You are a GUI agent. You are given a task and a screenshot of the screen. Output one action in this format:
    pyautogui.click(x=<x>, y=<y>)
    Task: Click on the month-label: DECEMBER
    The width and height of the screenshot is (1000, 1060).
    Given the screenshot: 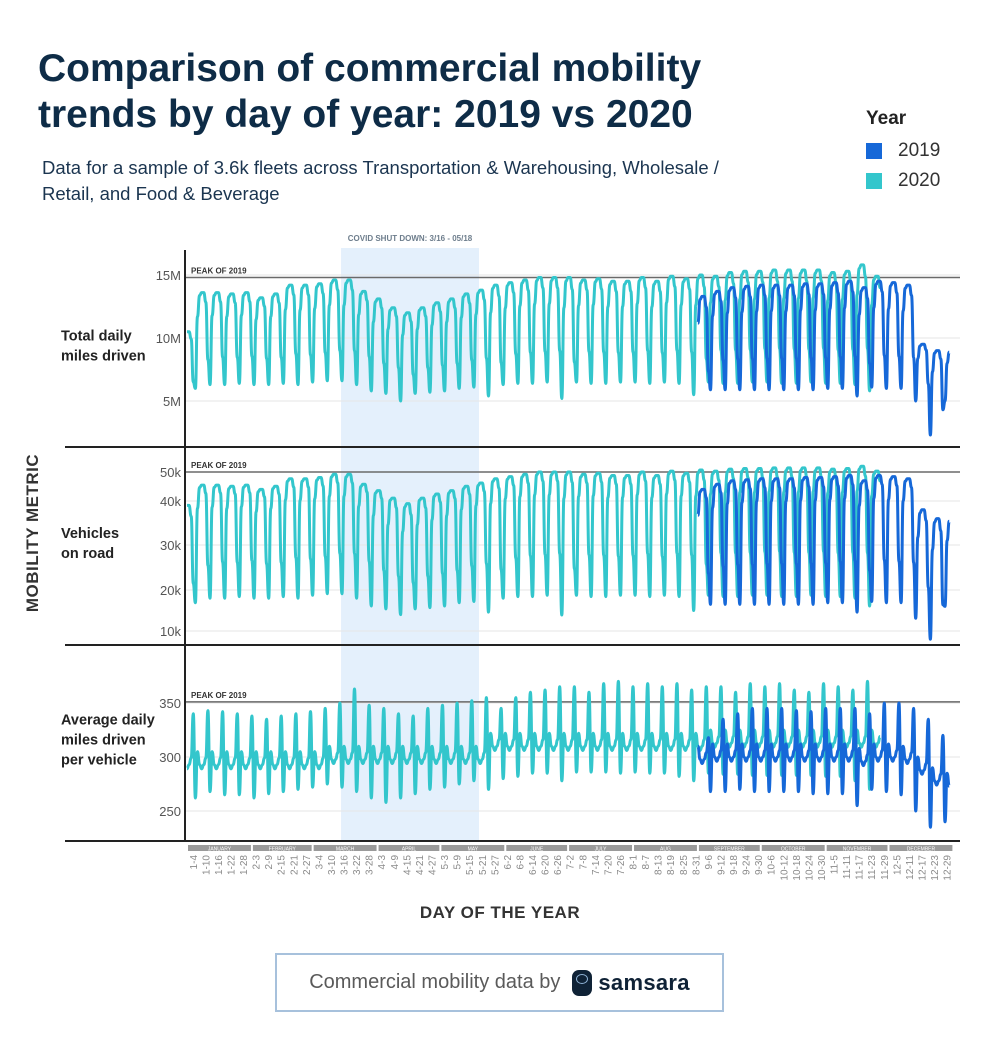 What is the action you would take?
    pyautogui.click(x=921, y=850)
    